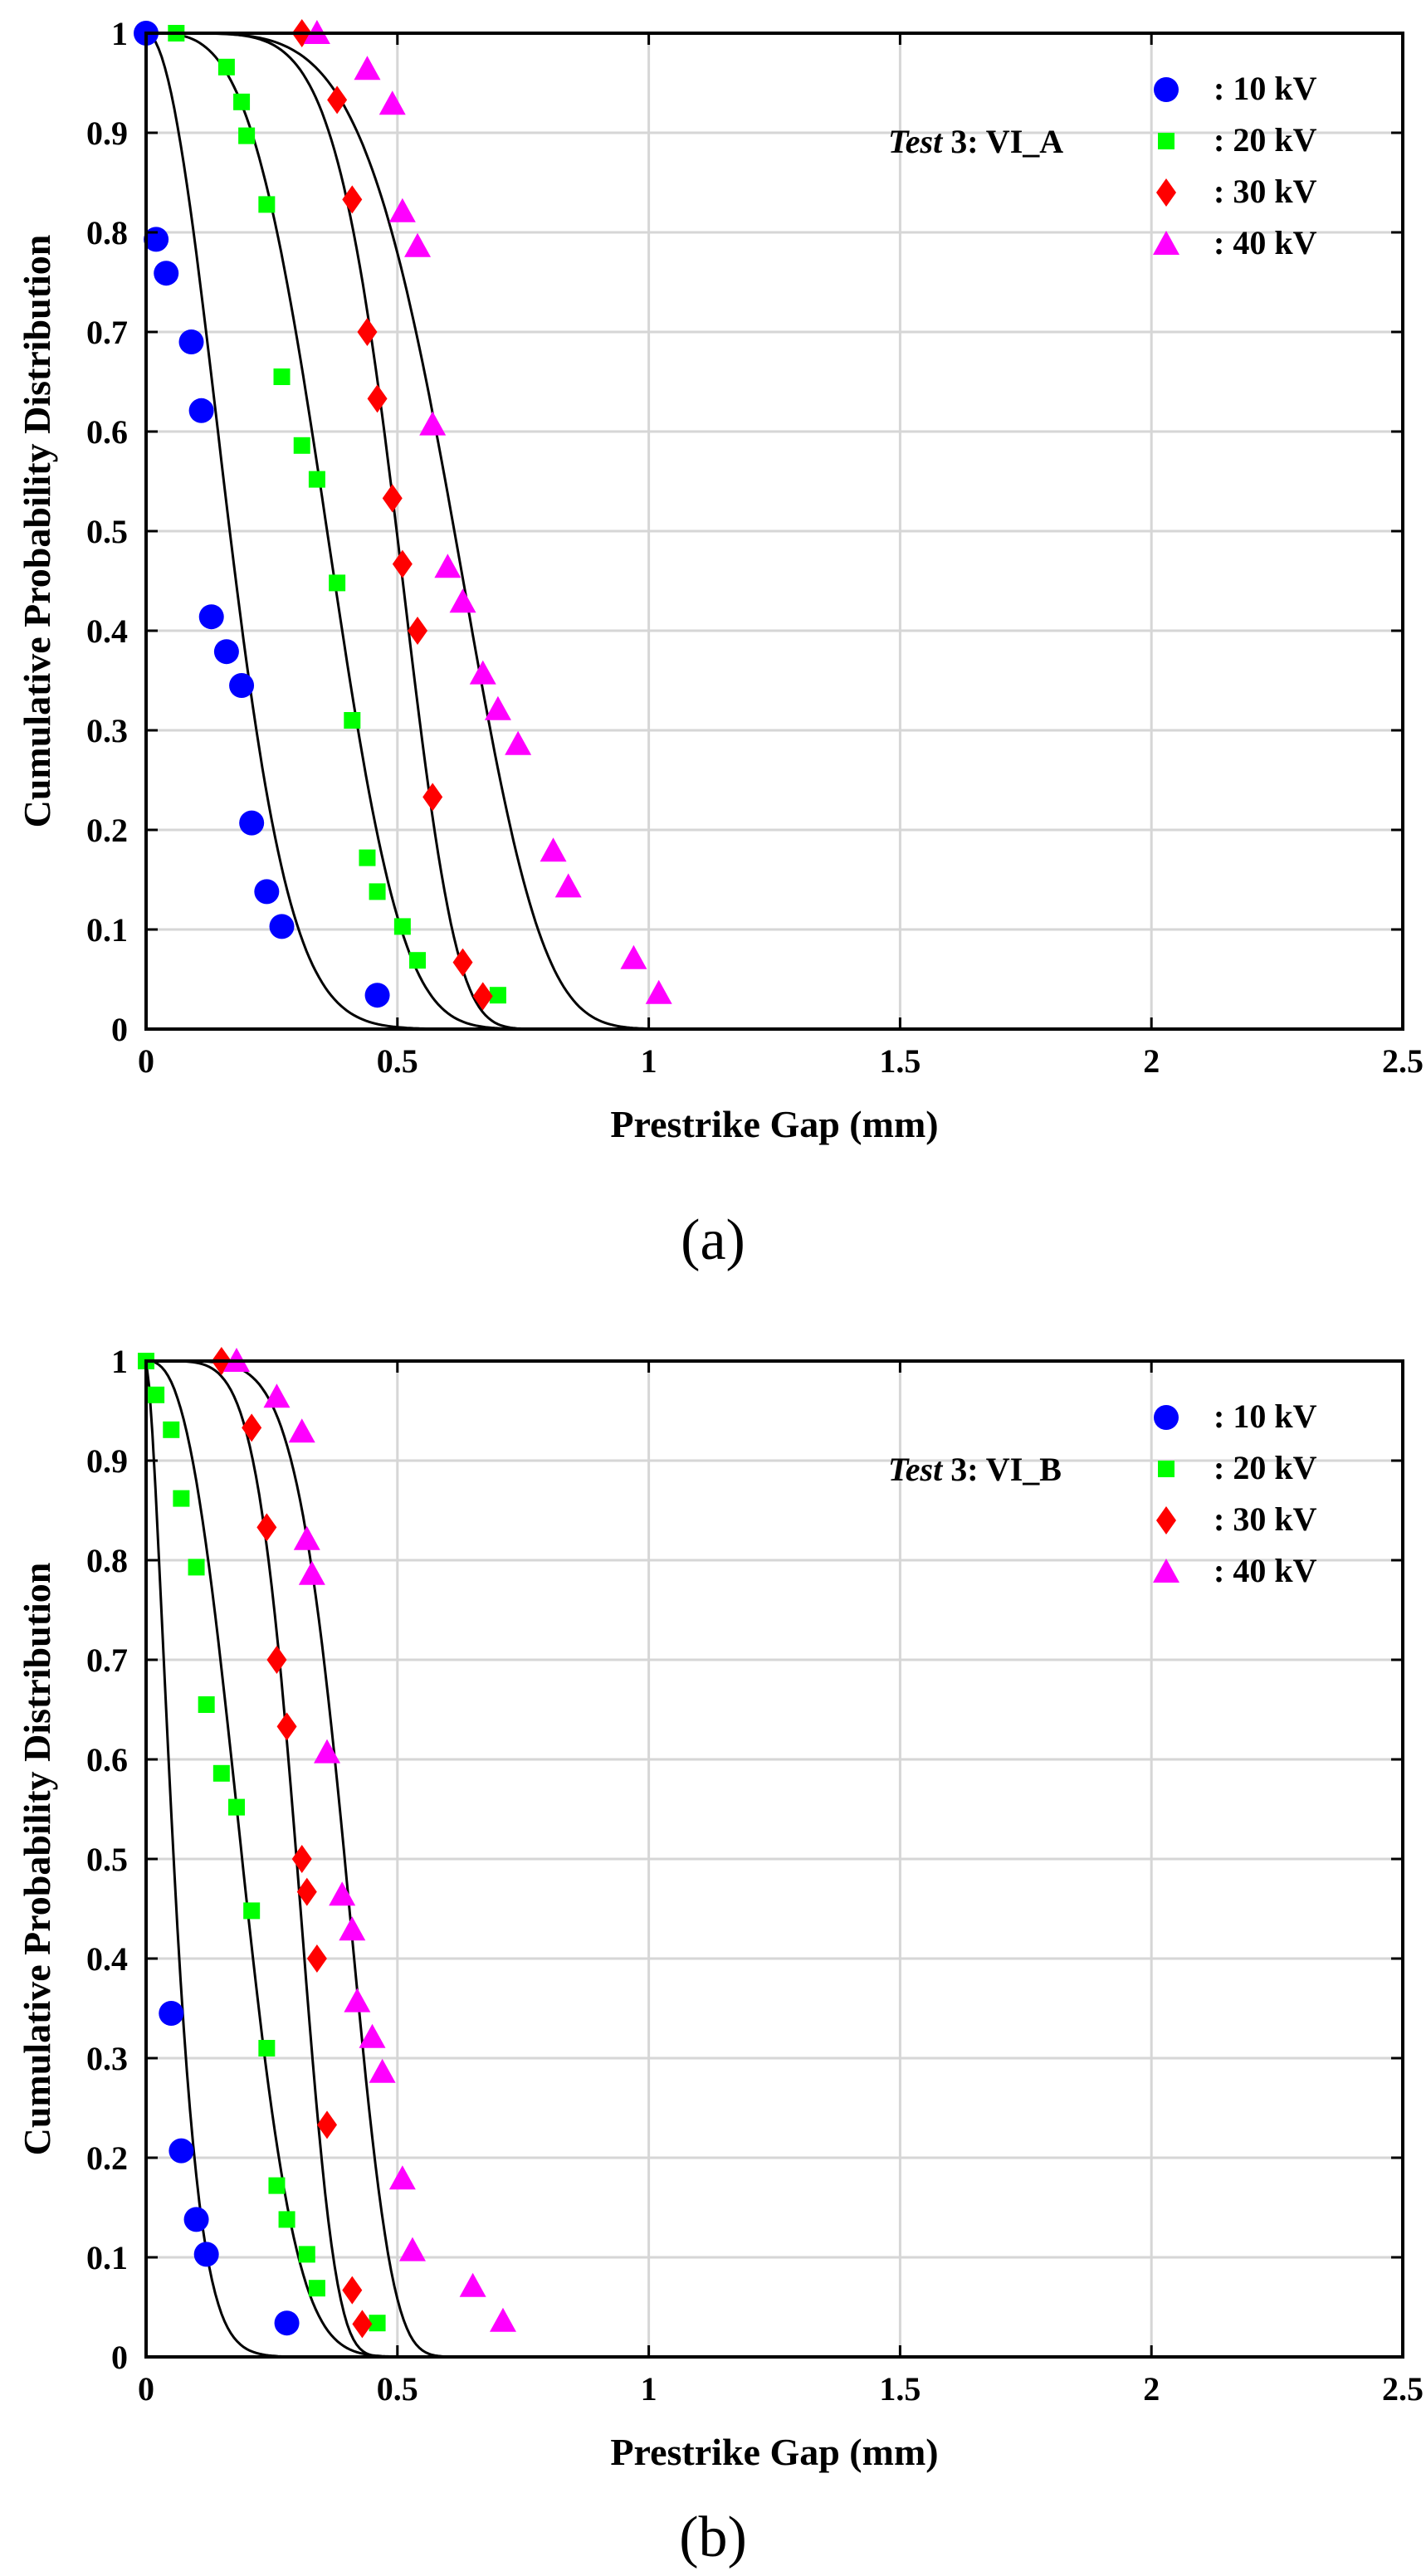  What do you see at coordinates (37, 532) in the screenshot?
I see `y-axis-label: Cumulative Probability Distribution` at bounding box center [37, 532].